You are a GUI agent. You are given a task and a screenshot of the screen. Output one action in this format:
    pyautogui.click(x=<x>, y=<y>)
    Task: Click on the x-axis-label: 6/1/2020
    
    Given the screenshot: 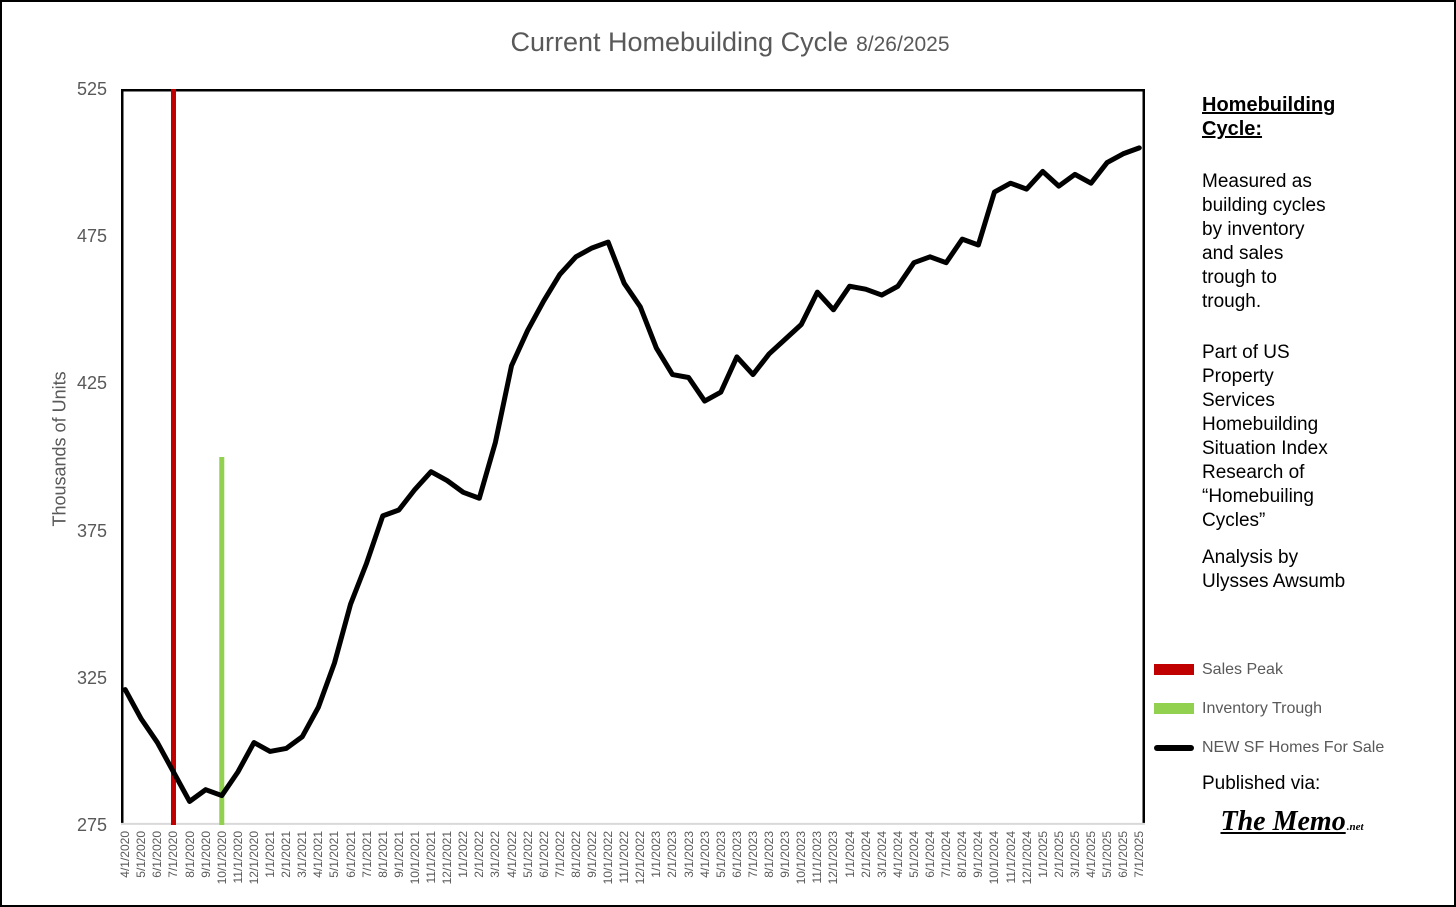 What is the action you would take?
    pyautogui.click(x=157, y=854)
    